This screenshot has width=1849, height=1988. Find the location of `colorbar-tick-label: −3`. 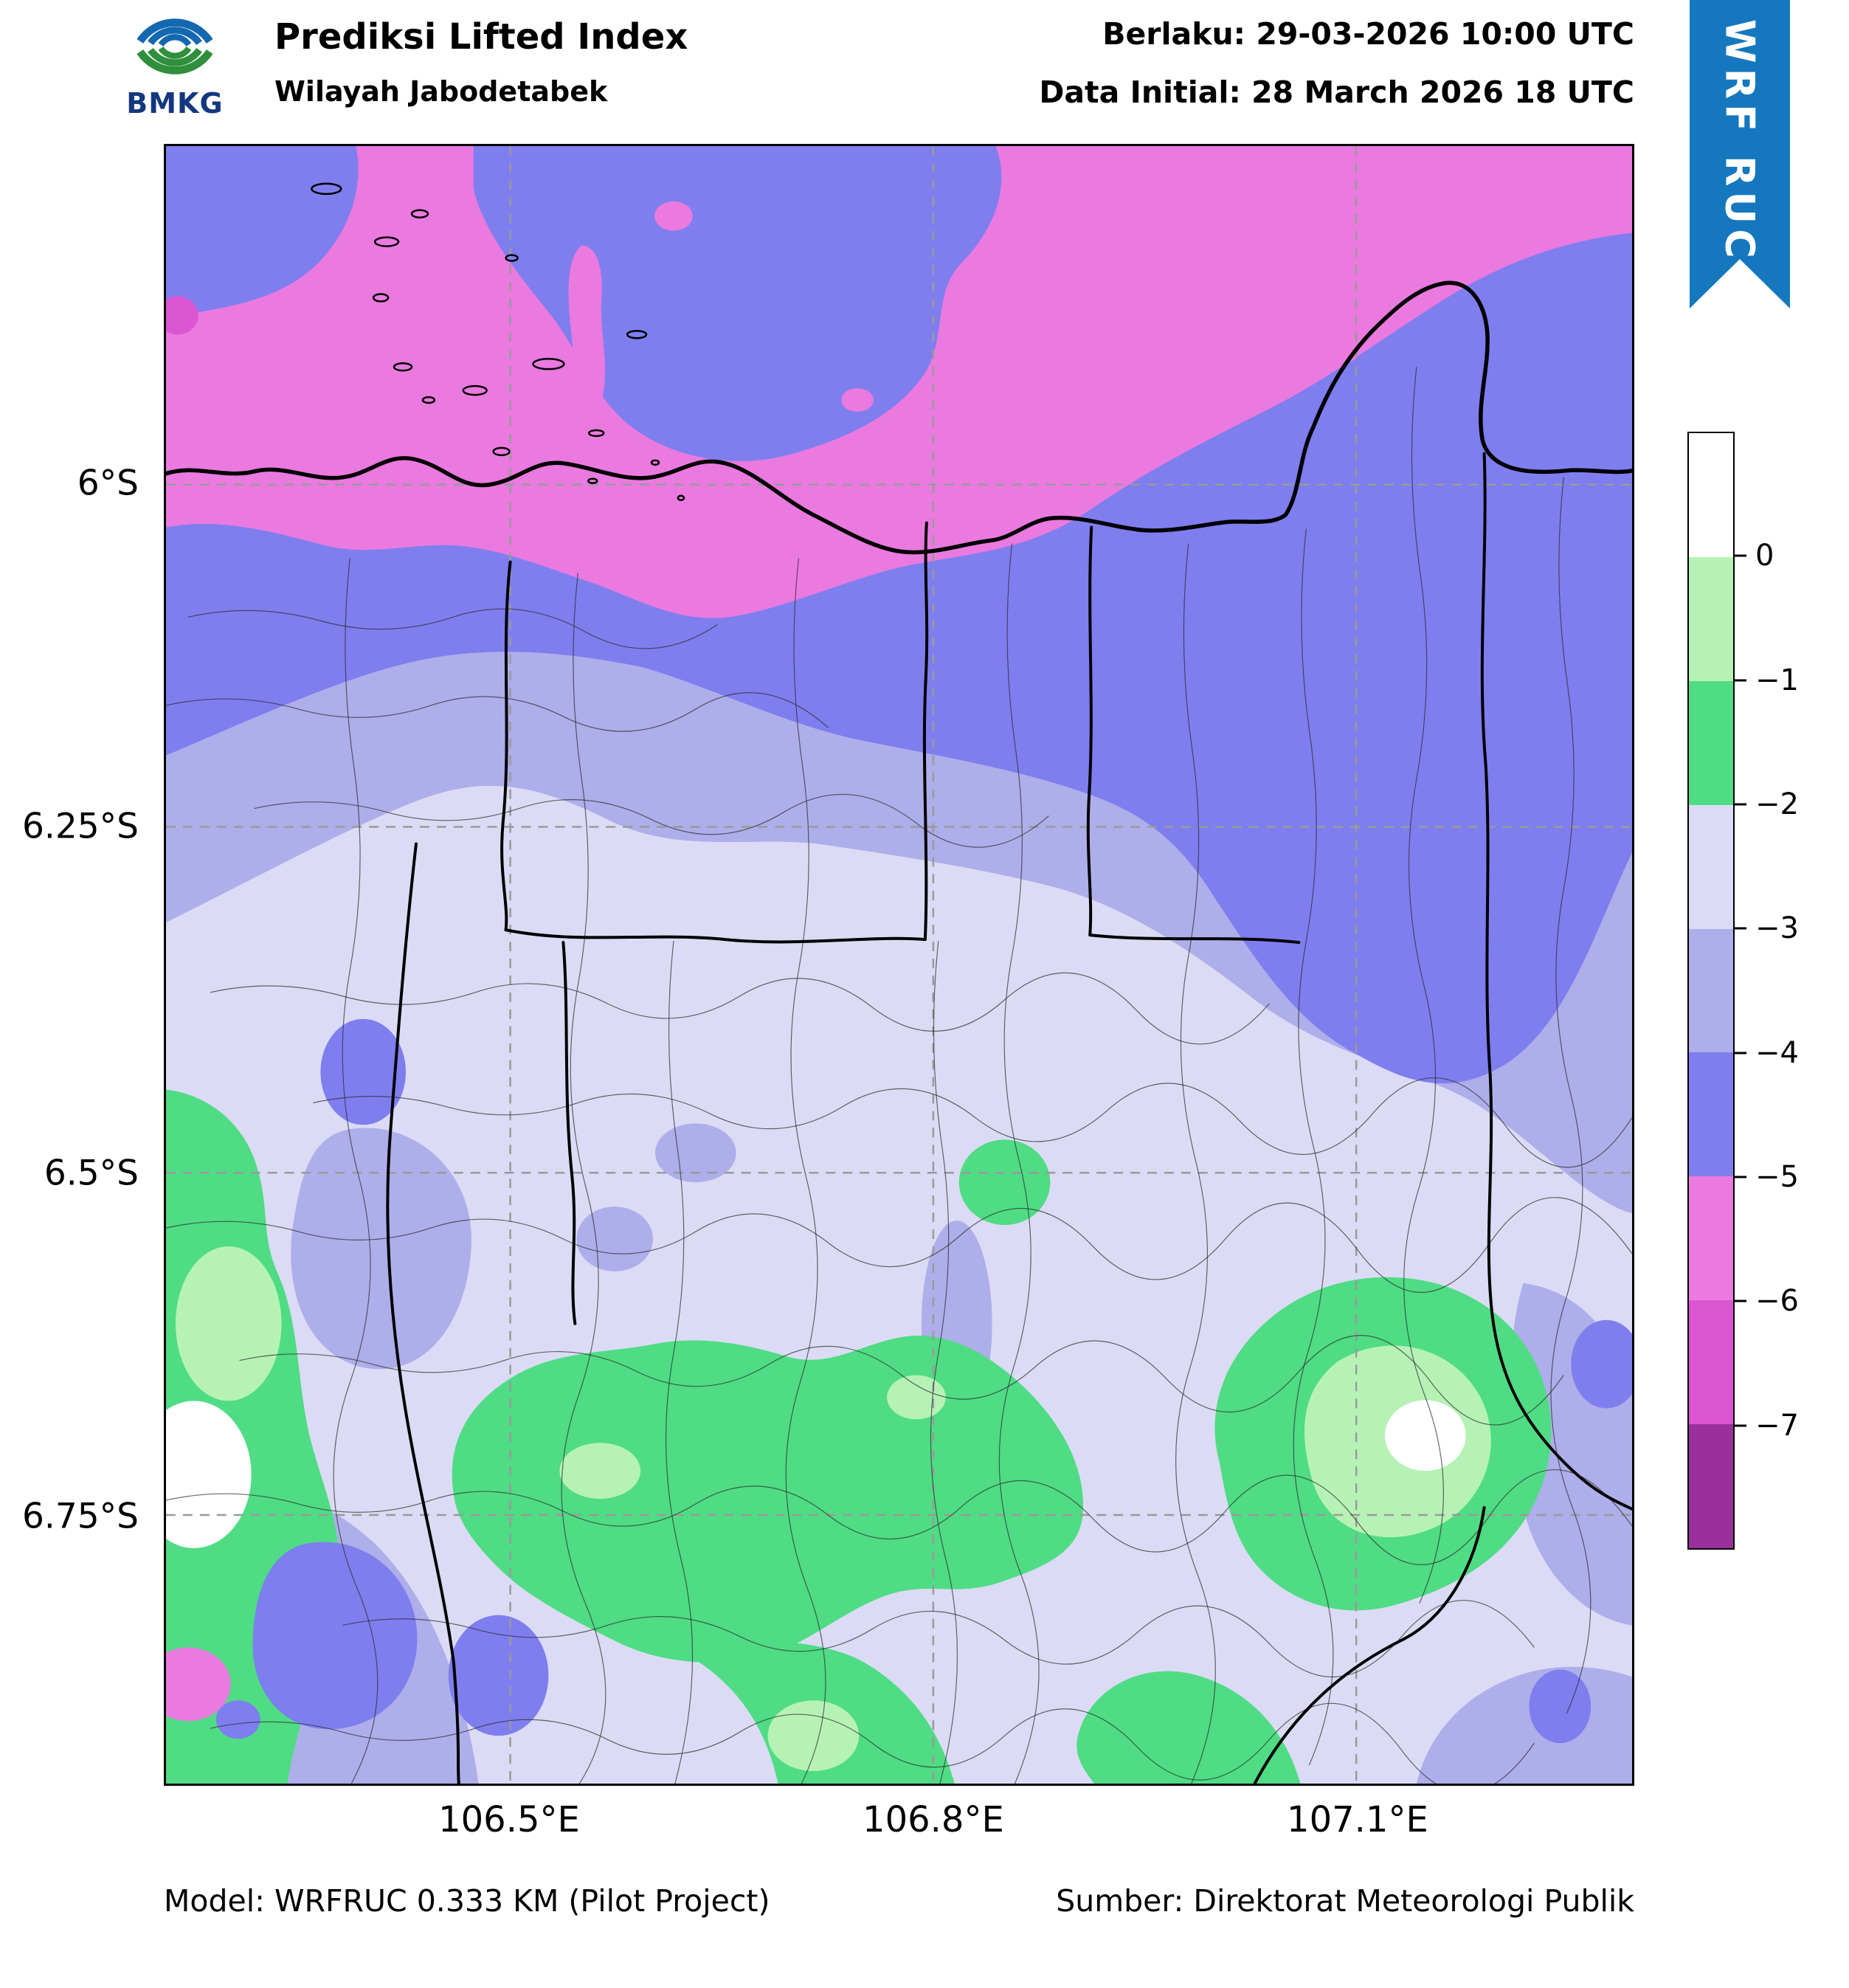

colorbar-tick-label: −3 is located at coordinates (1777, 929).